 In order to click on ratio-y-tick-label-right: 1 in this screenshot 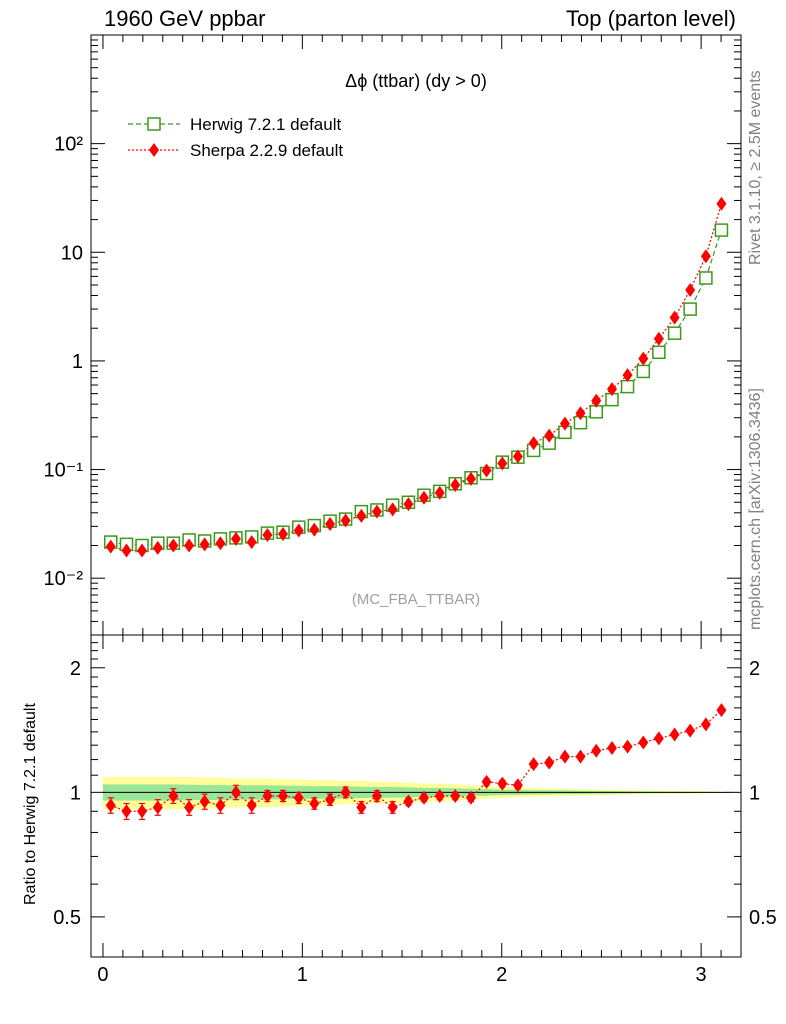, I will do `click(754, 793)`.